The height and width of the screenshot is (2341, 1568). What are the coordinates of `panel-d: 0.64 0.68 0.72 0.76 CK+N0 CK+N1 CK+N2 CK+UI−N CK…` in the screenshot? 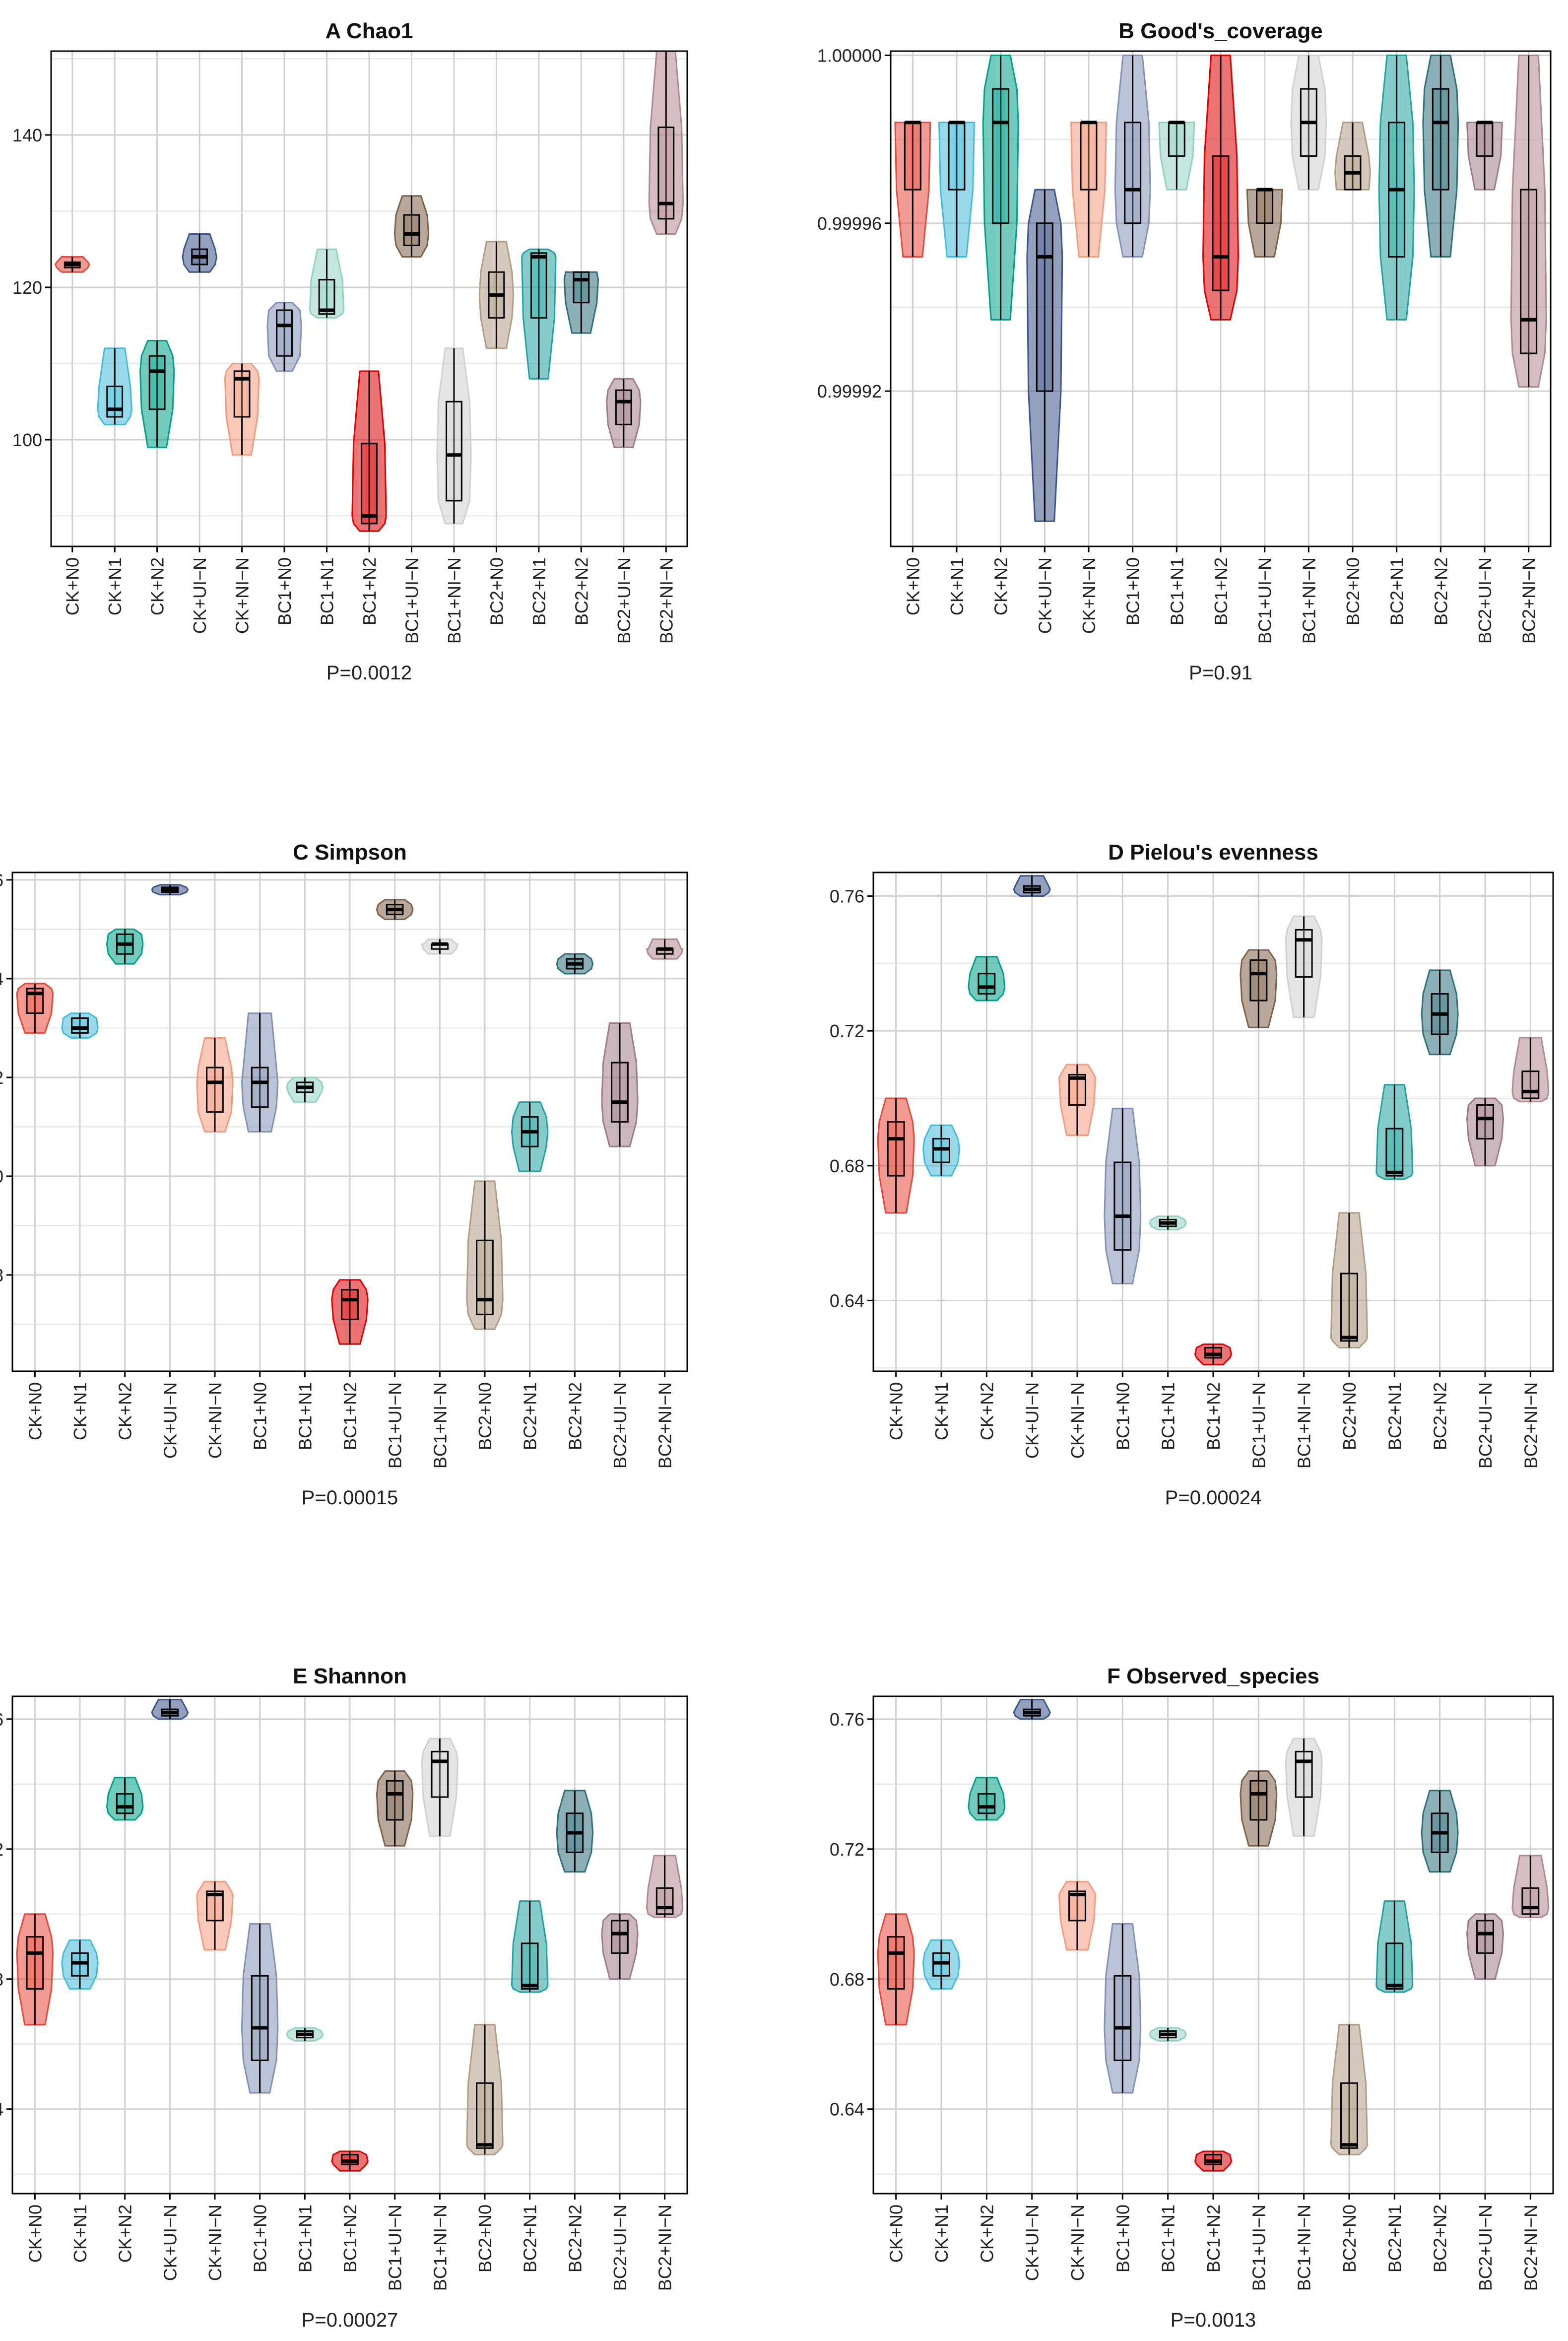 It's located at (1192, 1174).